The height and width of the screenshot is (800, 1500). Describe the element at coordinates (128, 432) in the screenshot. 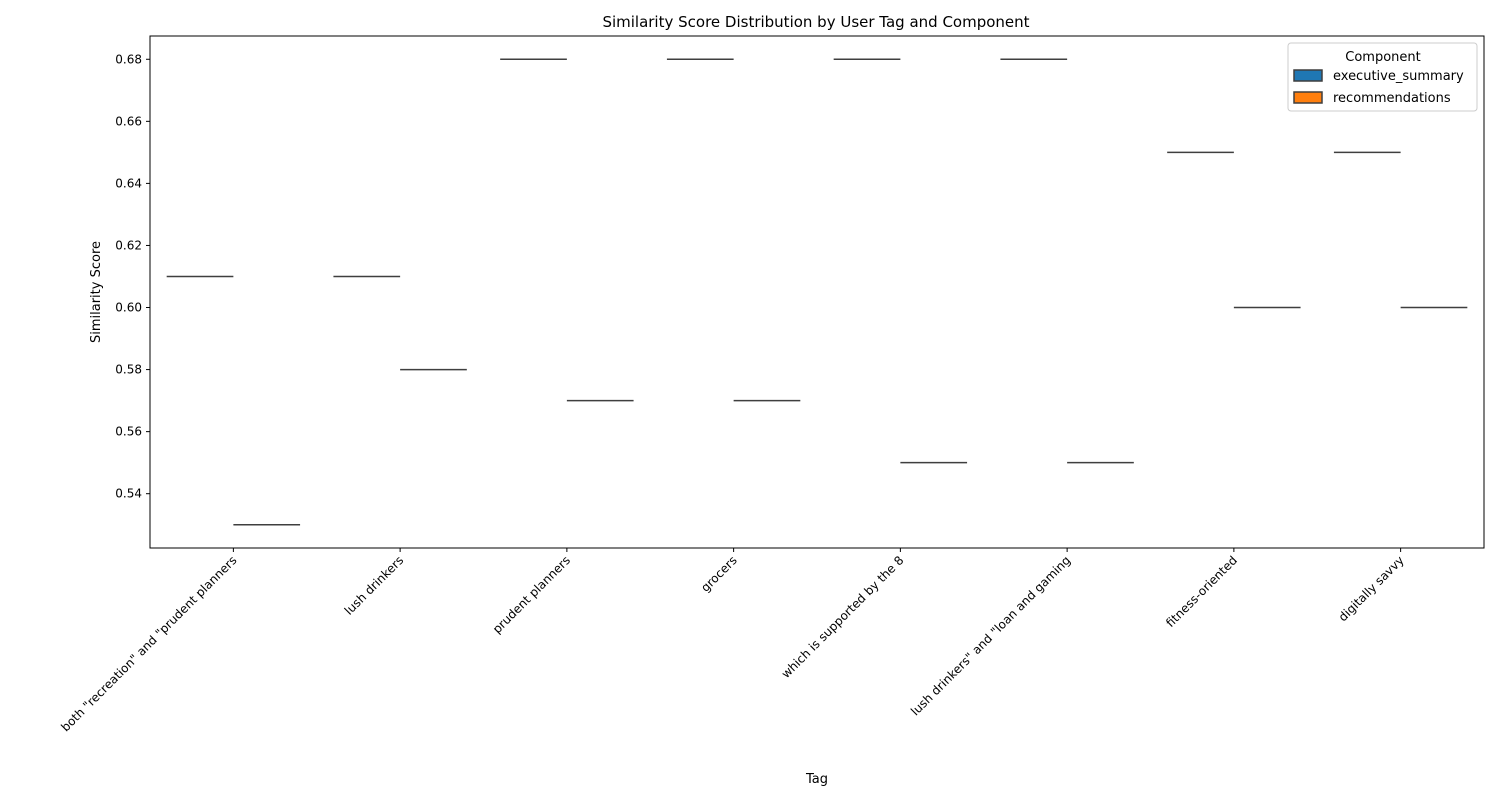

I see `y-tick-label: 0.56` at that location.